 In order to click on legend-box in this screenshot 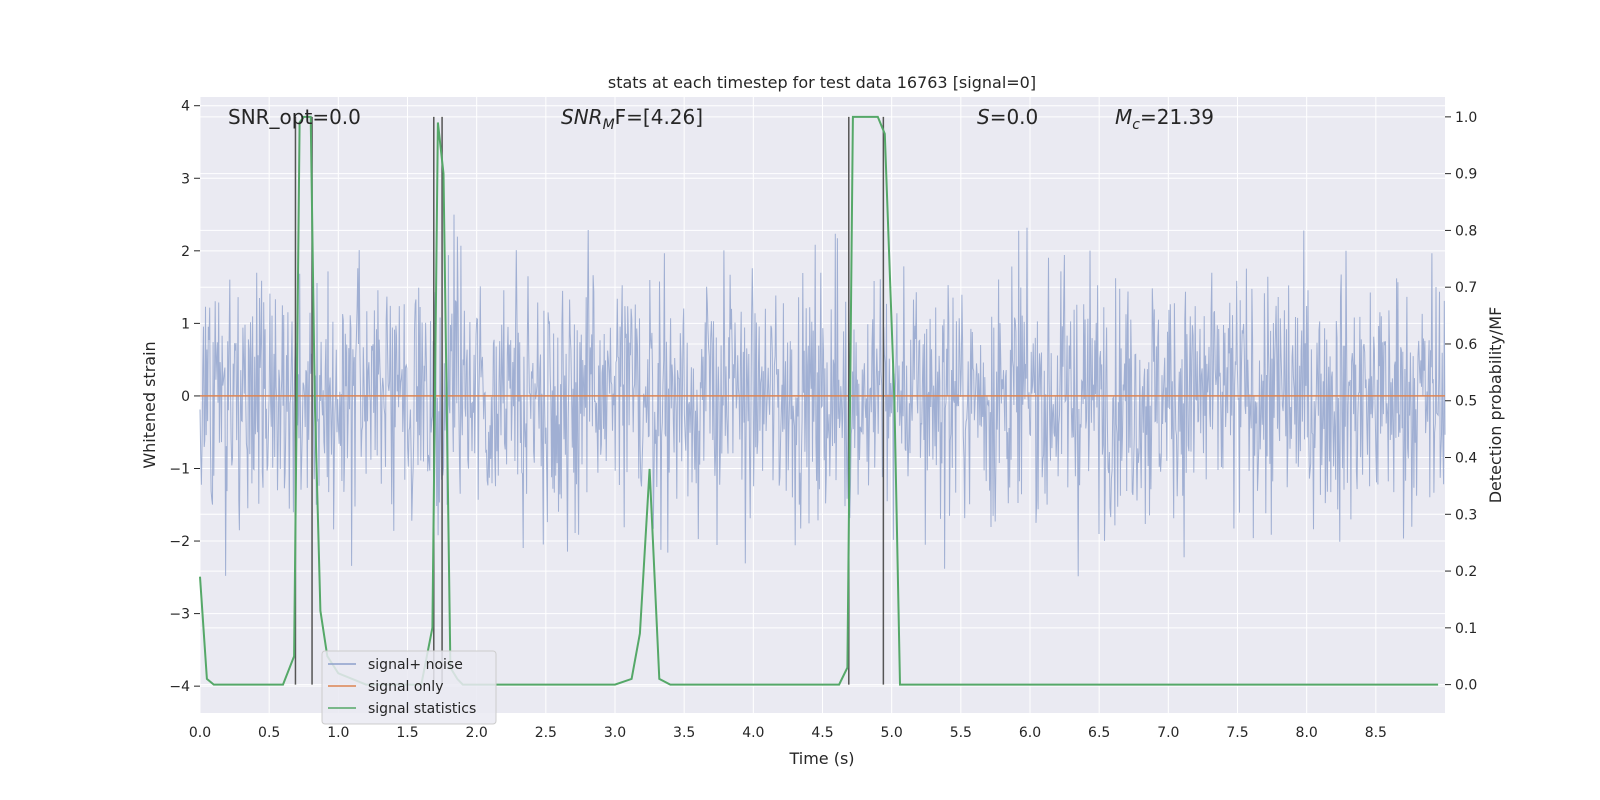, I will do `click(409, 687)`.